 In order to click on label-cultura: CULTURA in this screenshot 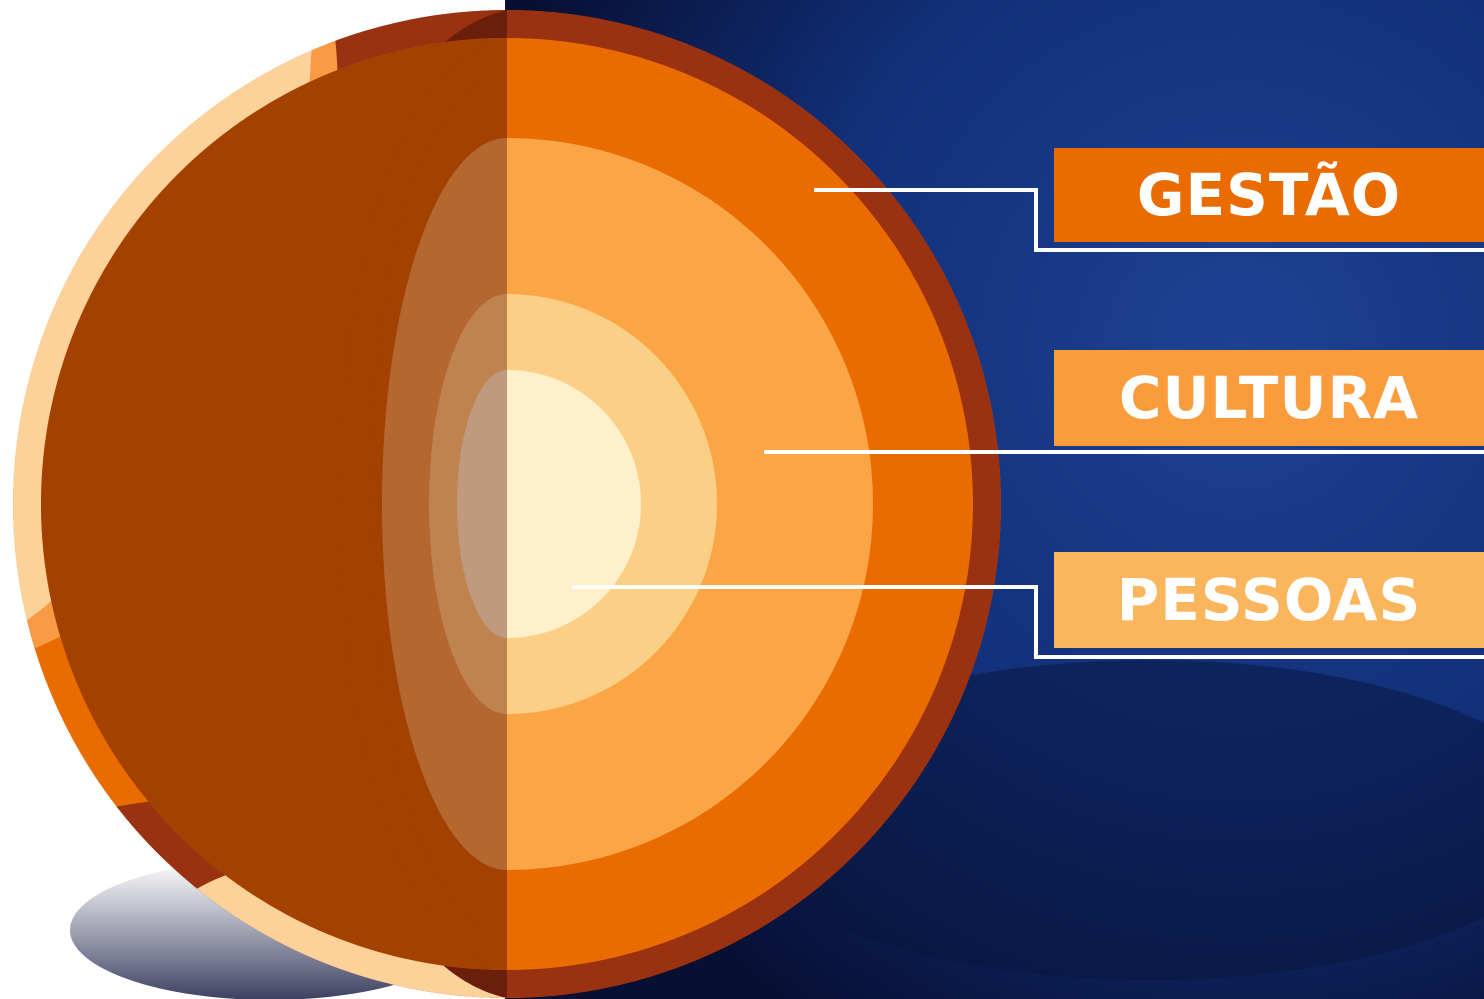, I will do `click(1269, 398)`.